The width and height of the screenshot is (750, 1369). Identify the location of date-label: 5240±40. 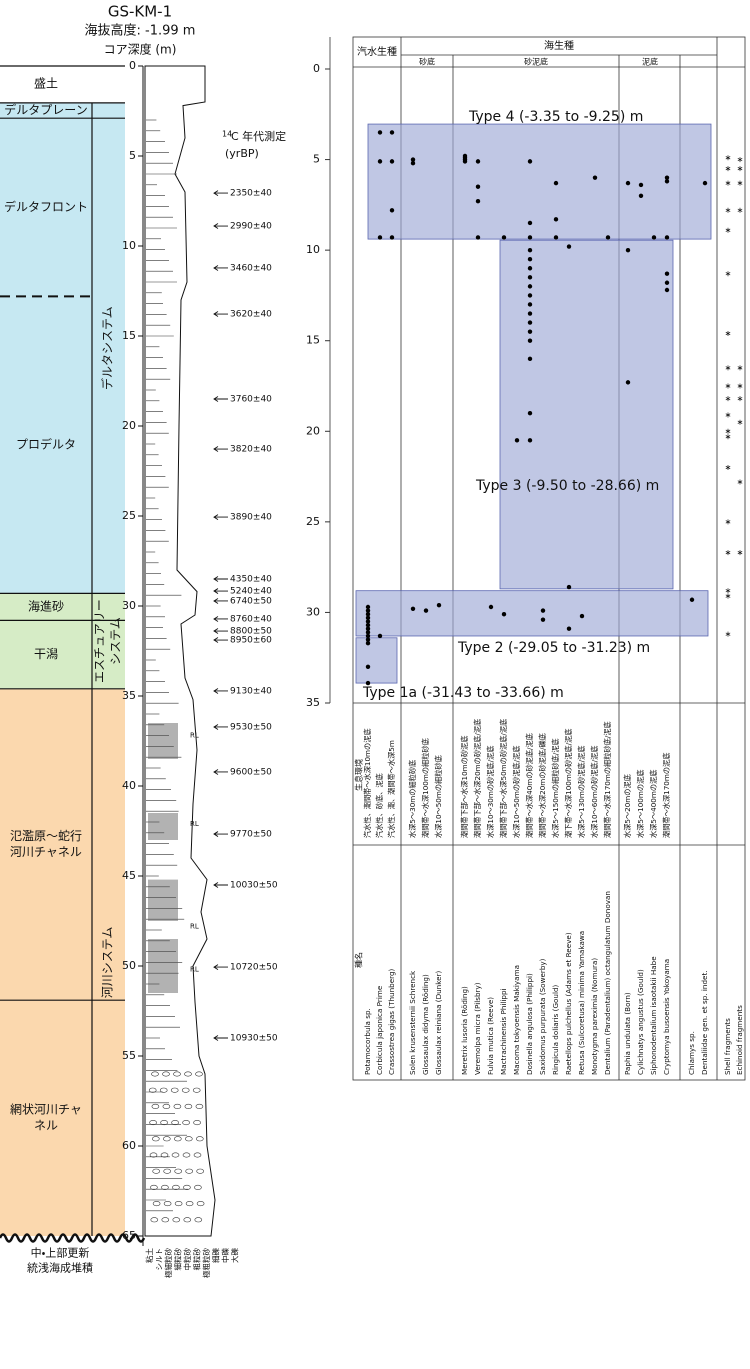
(251, 592).